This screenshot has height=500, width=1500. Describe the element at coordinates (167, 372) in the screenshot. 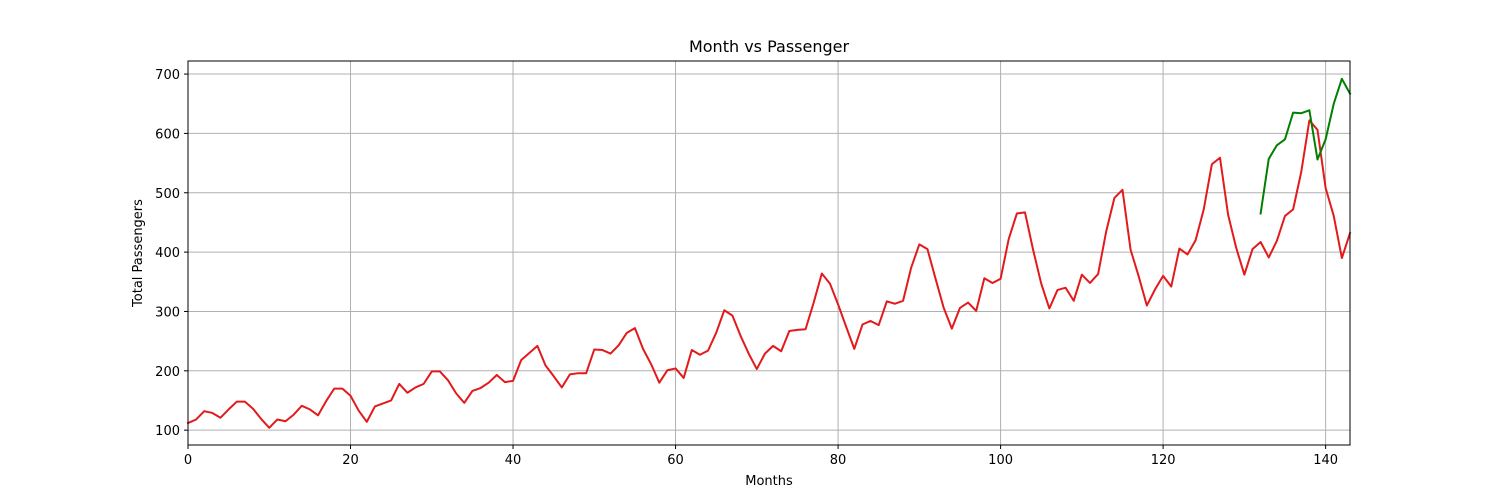

I see `y-tick-label: 200` at that location.